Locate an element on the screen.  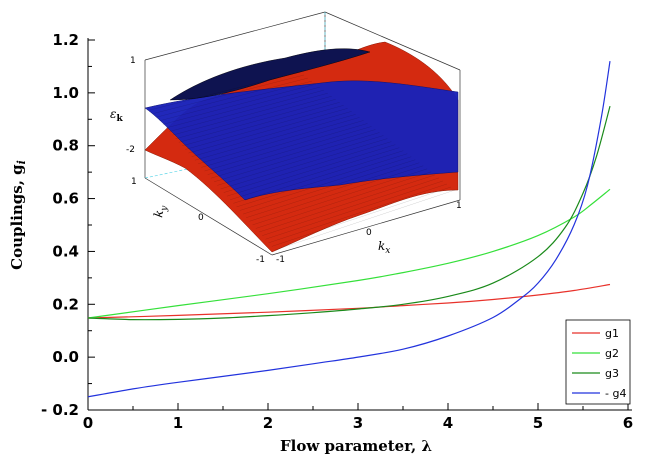
inset-y-tick: 1 is located at coordinates (134, 182).